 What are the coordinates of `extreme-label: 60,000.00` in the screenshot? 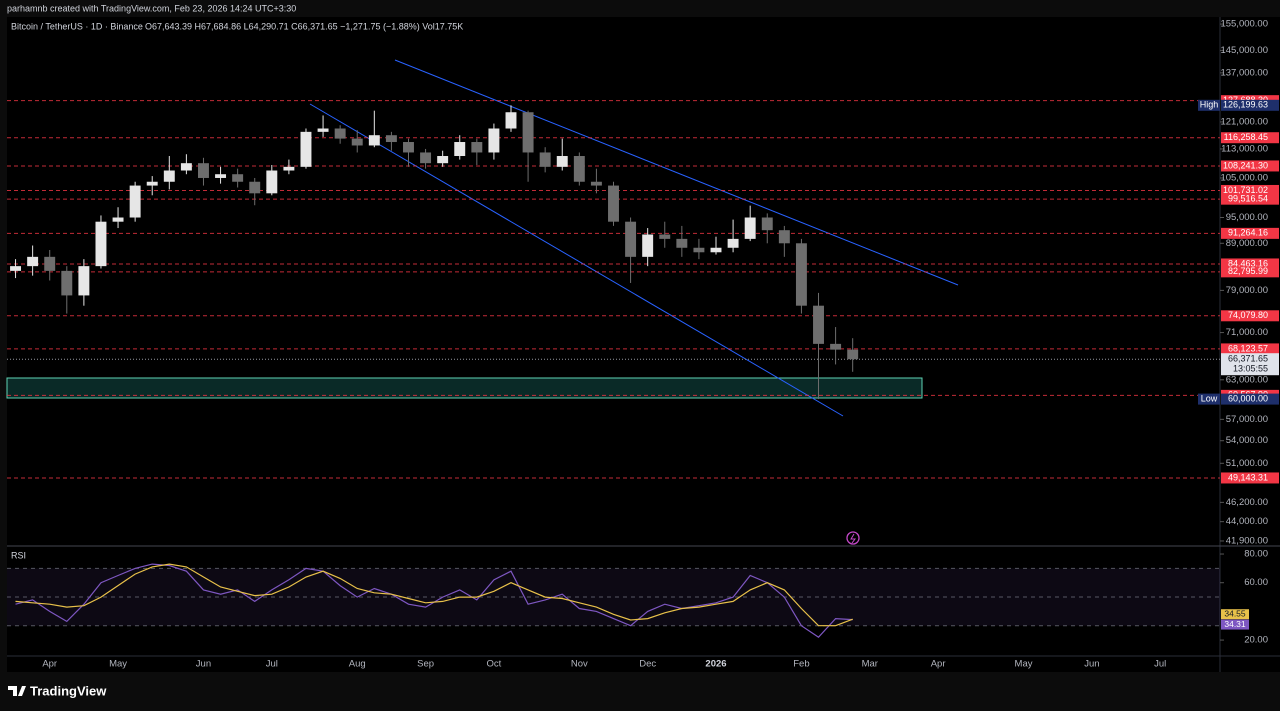 It's located at (1248, 398).